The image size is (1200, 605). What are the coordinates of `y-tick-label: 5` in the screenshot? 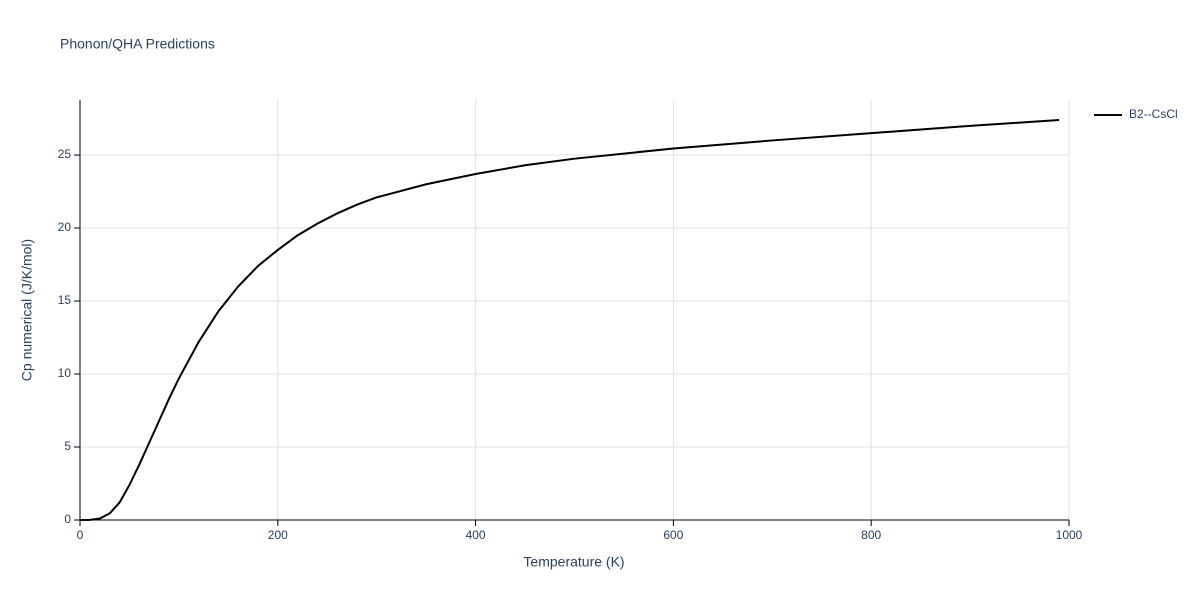 It's located at (67, 446).